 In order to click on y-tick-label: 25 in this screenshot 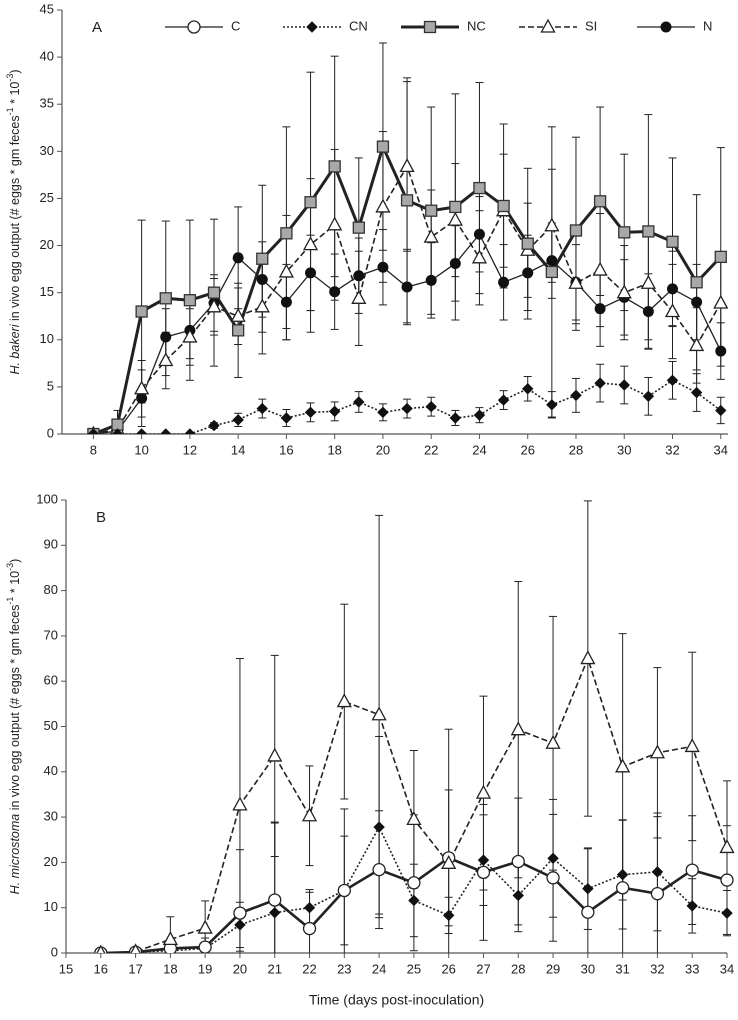, I will do `click(47, 197)`.